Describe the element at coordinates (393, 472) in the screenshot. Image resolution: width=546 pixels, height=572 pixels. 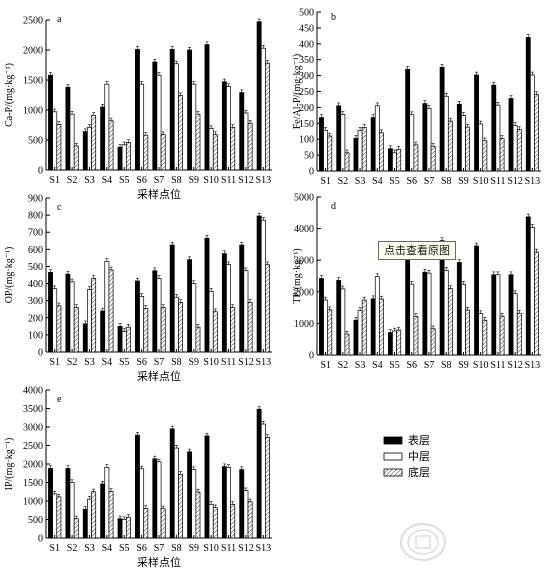
I see `legend-swatch-bottom` at that location.